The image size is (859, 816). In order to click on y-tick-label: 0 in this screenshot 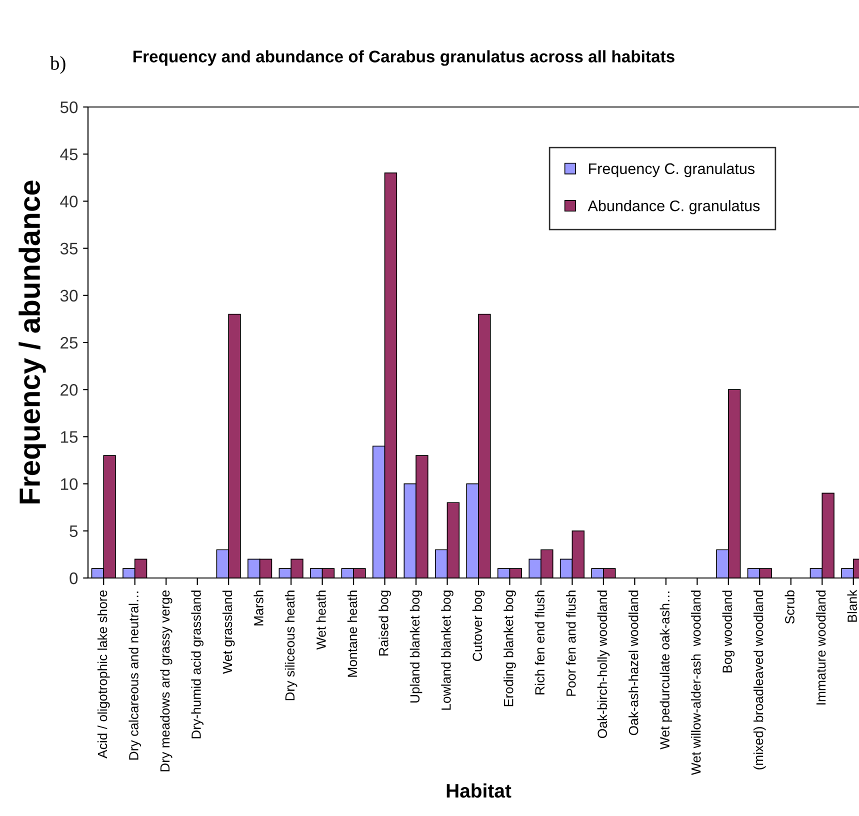, I will do `click(74, 578)`.